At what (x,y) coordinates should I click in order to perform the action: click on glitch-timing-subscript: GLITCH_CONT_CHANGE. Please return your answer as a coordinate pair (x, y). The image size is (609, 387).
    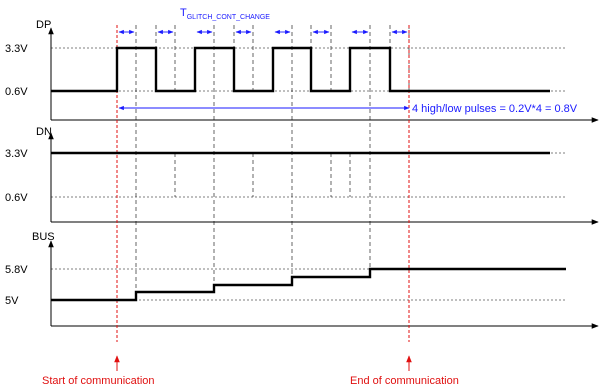
    Looking at the image, I should click on (229, 17).